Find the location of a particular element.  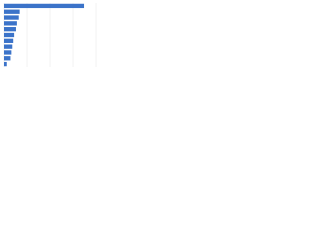

chart is located at coordinates (50, 35).